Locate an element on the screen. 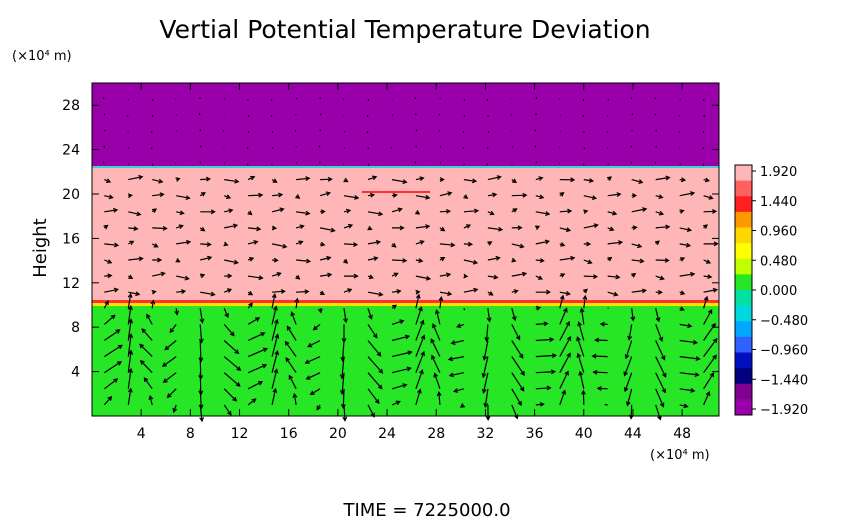 The width and height of the screenshot is (854, 523). x-unit-label: (×10⁴ m) is located at coordinates (680, 455).